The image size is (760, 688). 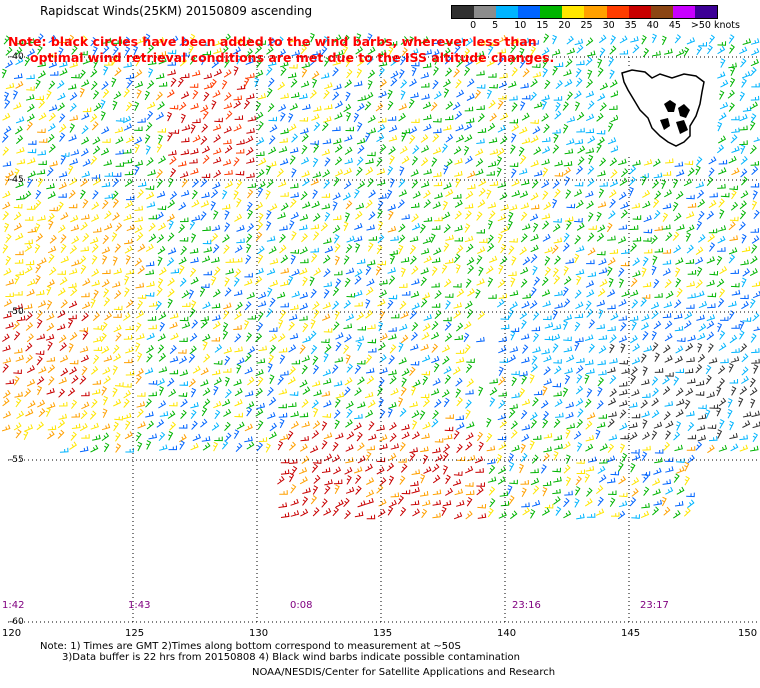 I want to click on legend-label: 0, so click(x=473, y=25).